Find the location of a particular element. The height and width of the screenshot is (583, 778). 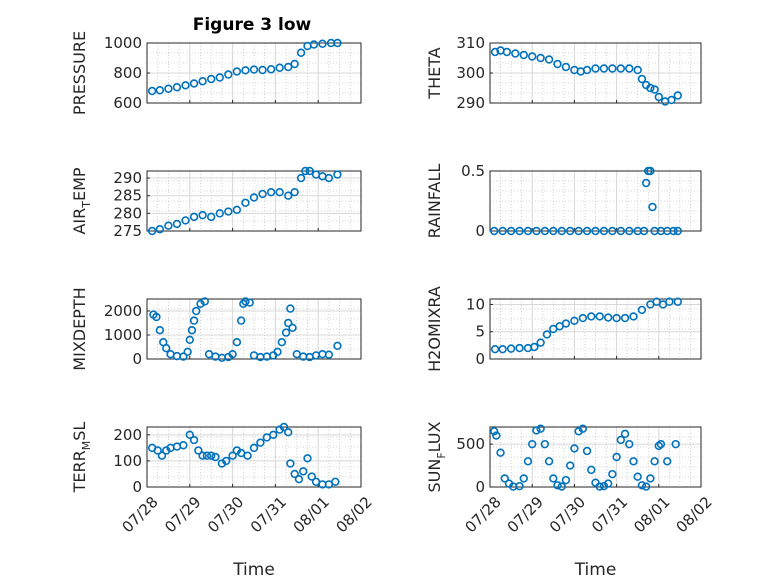

y-tick-label: 275 is located at coordinates (127, 231).